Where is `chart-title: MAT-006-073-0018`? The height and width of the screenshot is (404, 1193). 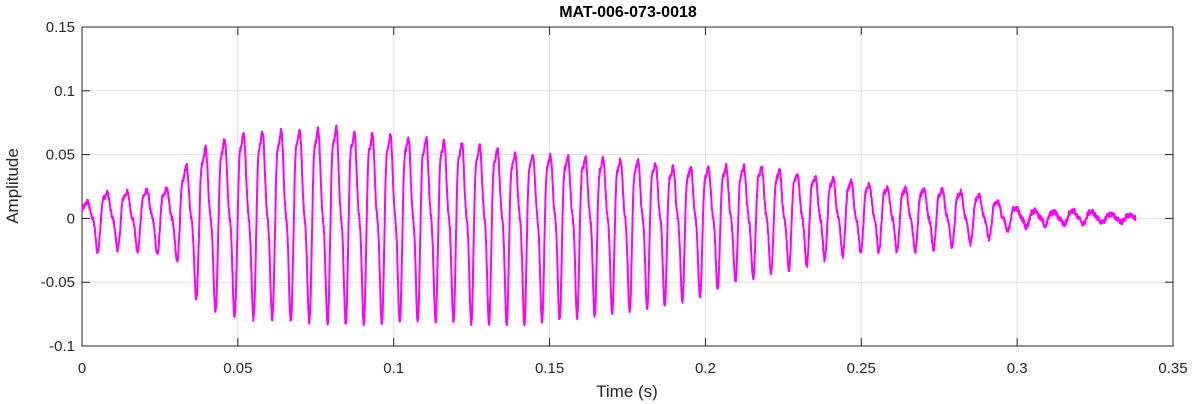
chart-title: MAT-006-073-0018 is located at coordinates (628, 12).